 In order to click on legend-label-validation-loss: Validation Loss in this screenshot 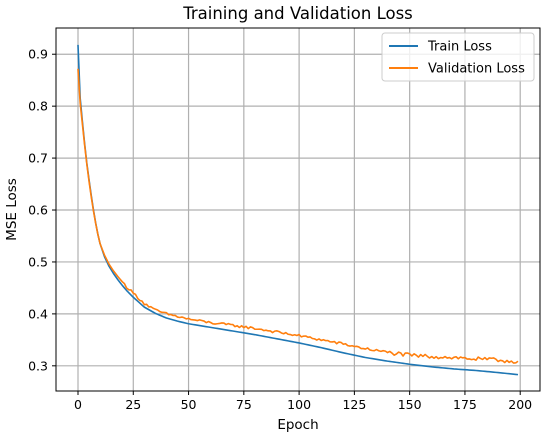, I will do `click(476, 69)`.